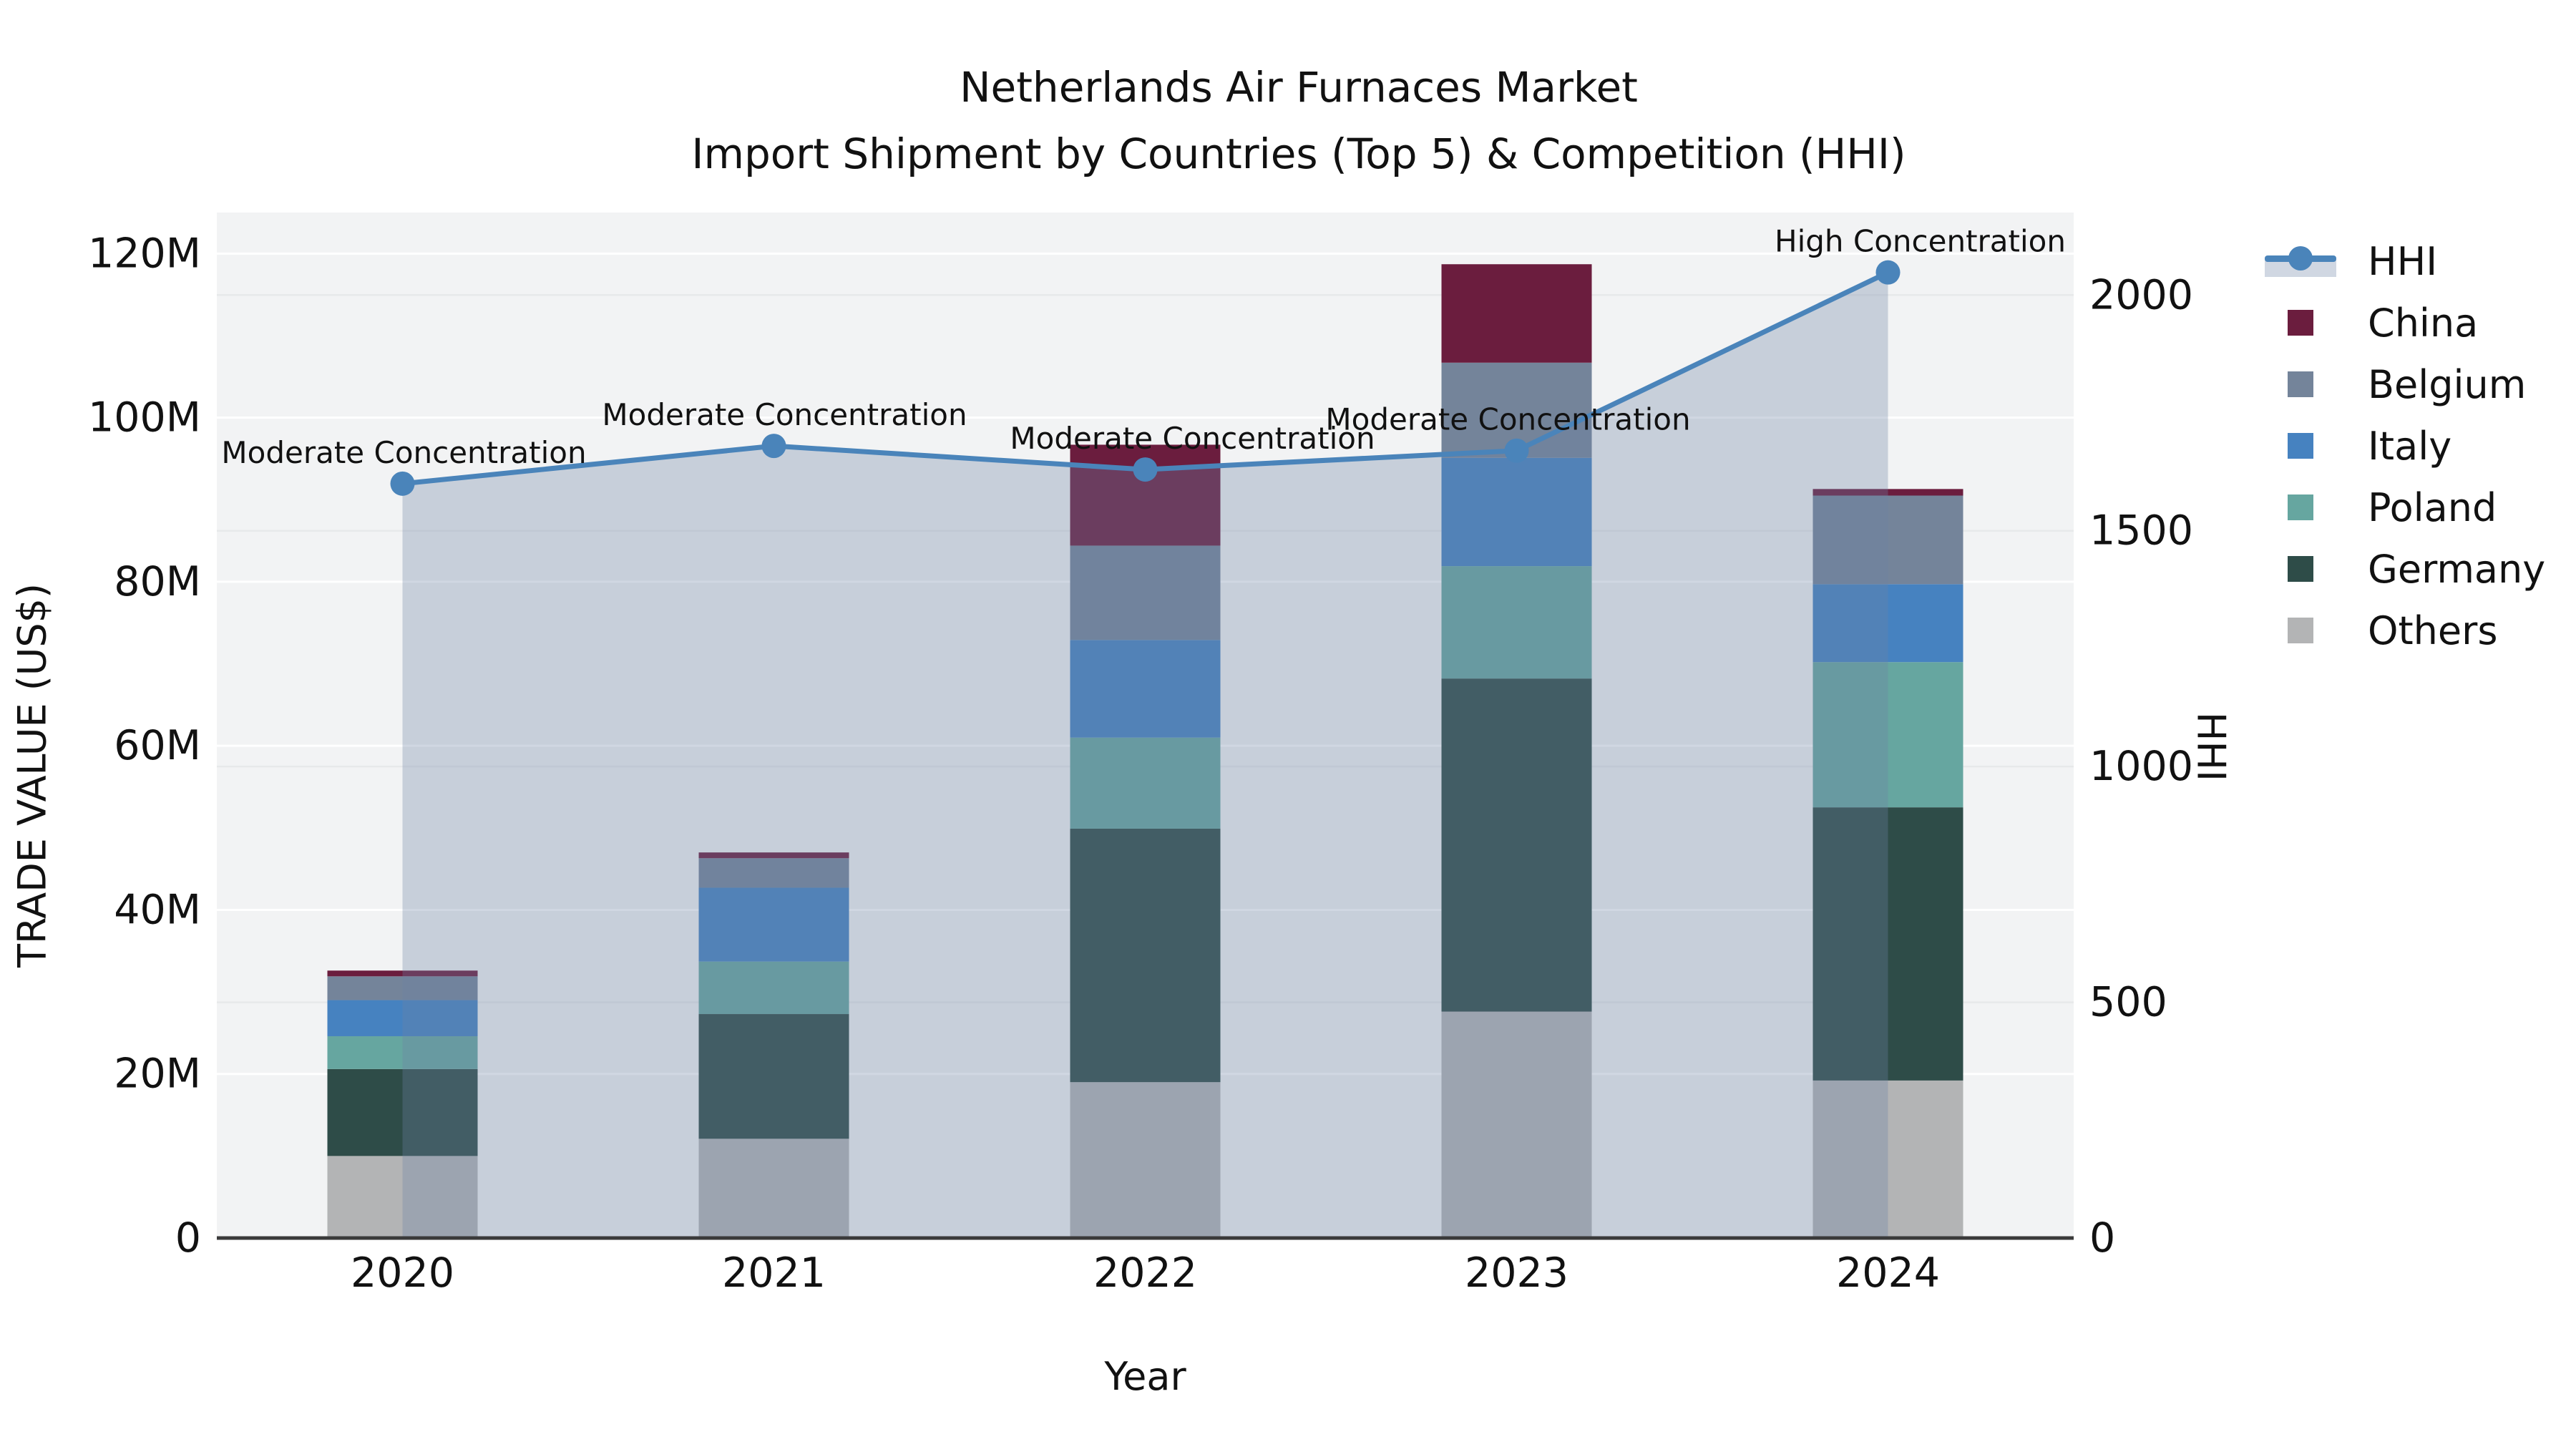 This screenshot has height=1452, width=2576. What do you see at coordinates (402, 1052) in the screenshot?
I see `bar-segment-poland-2020` at bounding box center [402, 1052].